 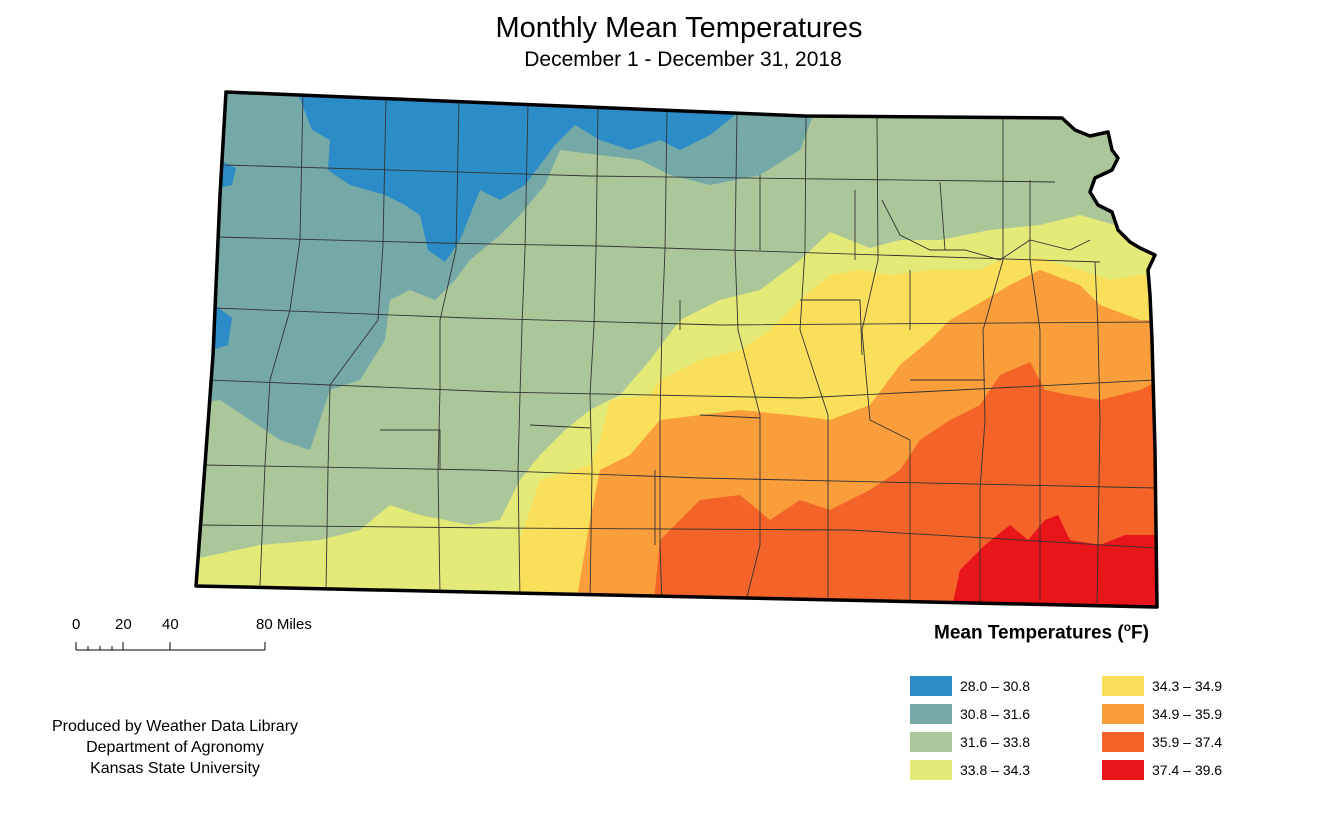 I want to click on map-subtitle: December 1 - December 31, 2018, so click(x=683, y=59).